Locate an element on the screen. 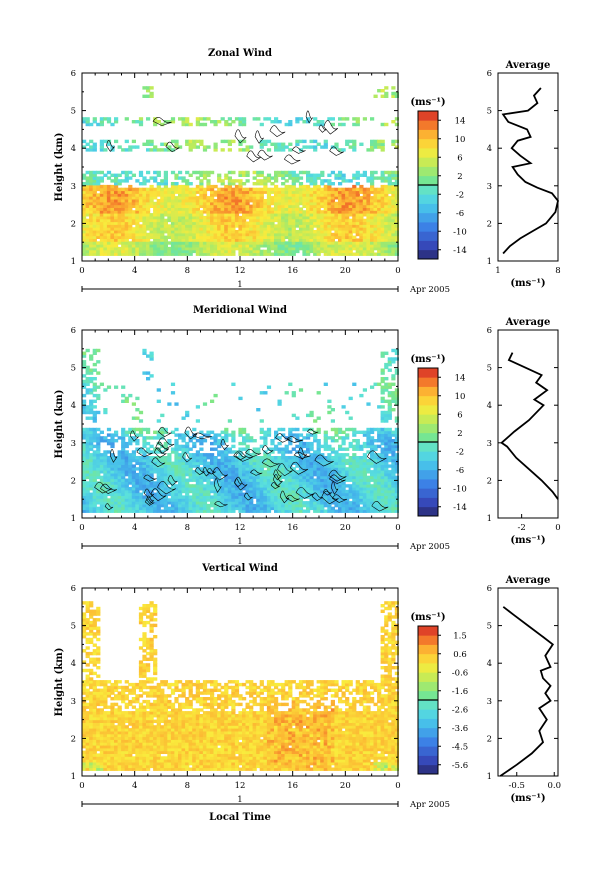 The height and width of the screenshot is (873, 614). colorbar-segment is located at coordinates (428, 227).